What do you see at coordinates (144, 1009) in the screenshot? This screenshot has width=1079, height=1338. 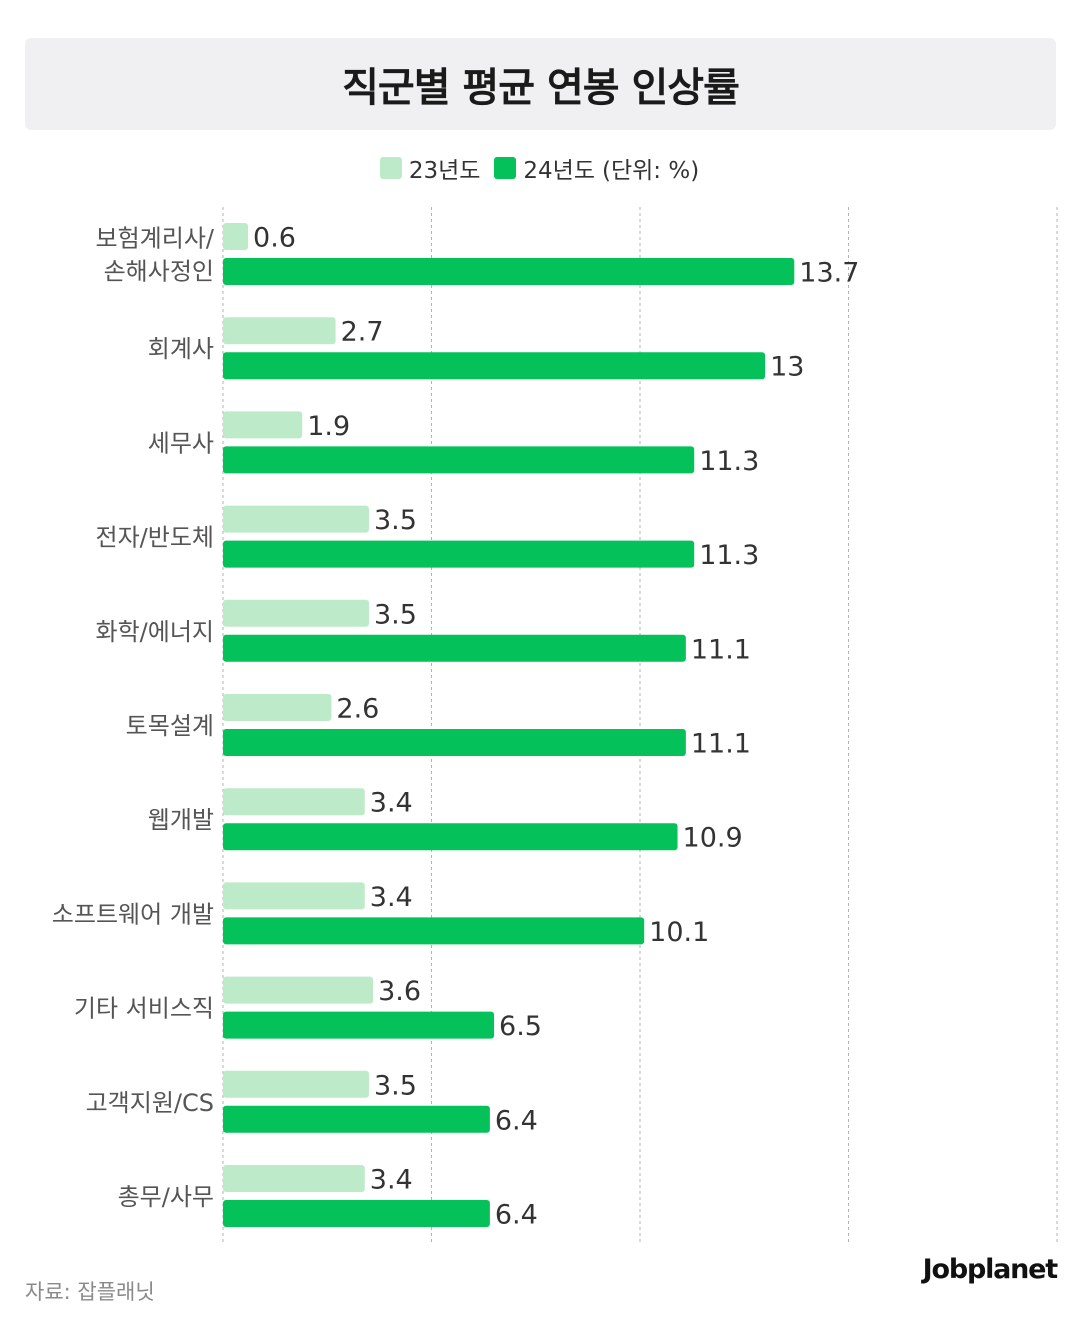 I see `category-label-8: 기타 서비스직` at bounding box center [144, 1009].